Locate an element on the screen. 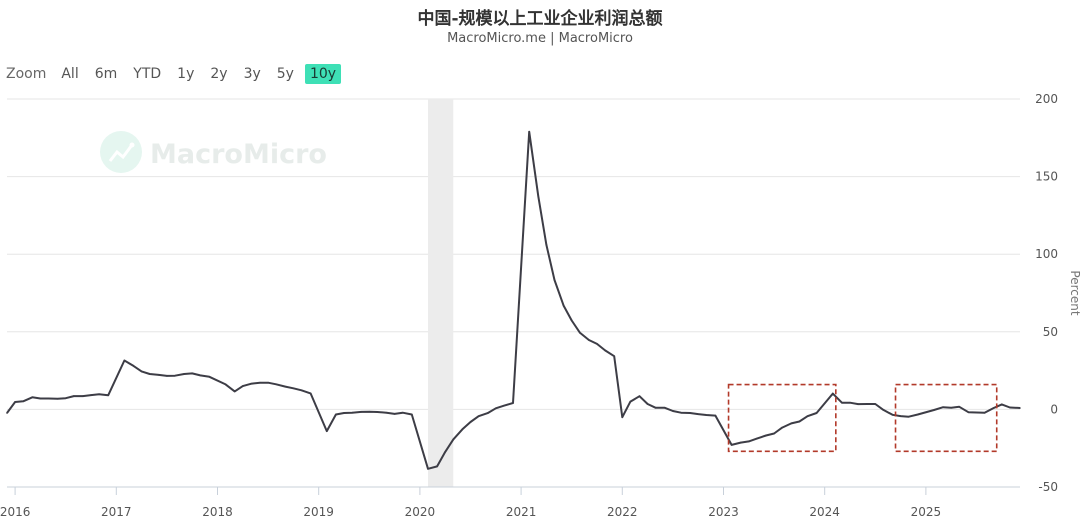 This screenshot has width=1080, height=529. range-button-10y: 10y is located at coordinates (323, 74).